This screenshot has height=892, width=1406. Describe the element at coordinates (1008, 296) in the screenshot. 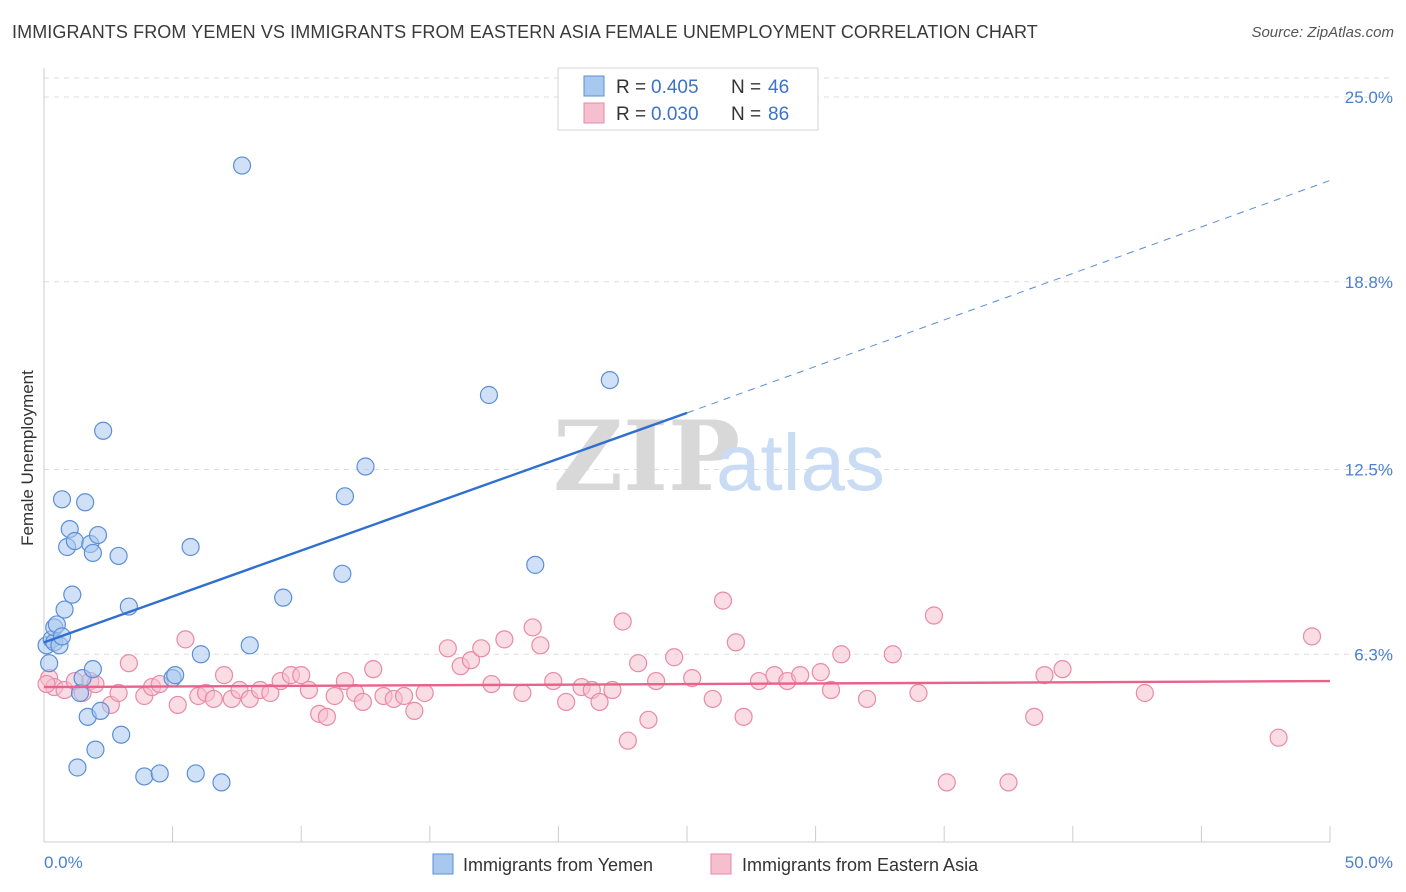

I see `yemen-trend-extension` at that location.